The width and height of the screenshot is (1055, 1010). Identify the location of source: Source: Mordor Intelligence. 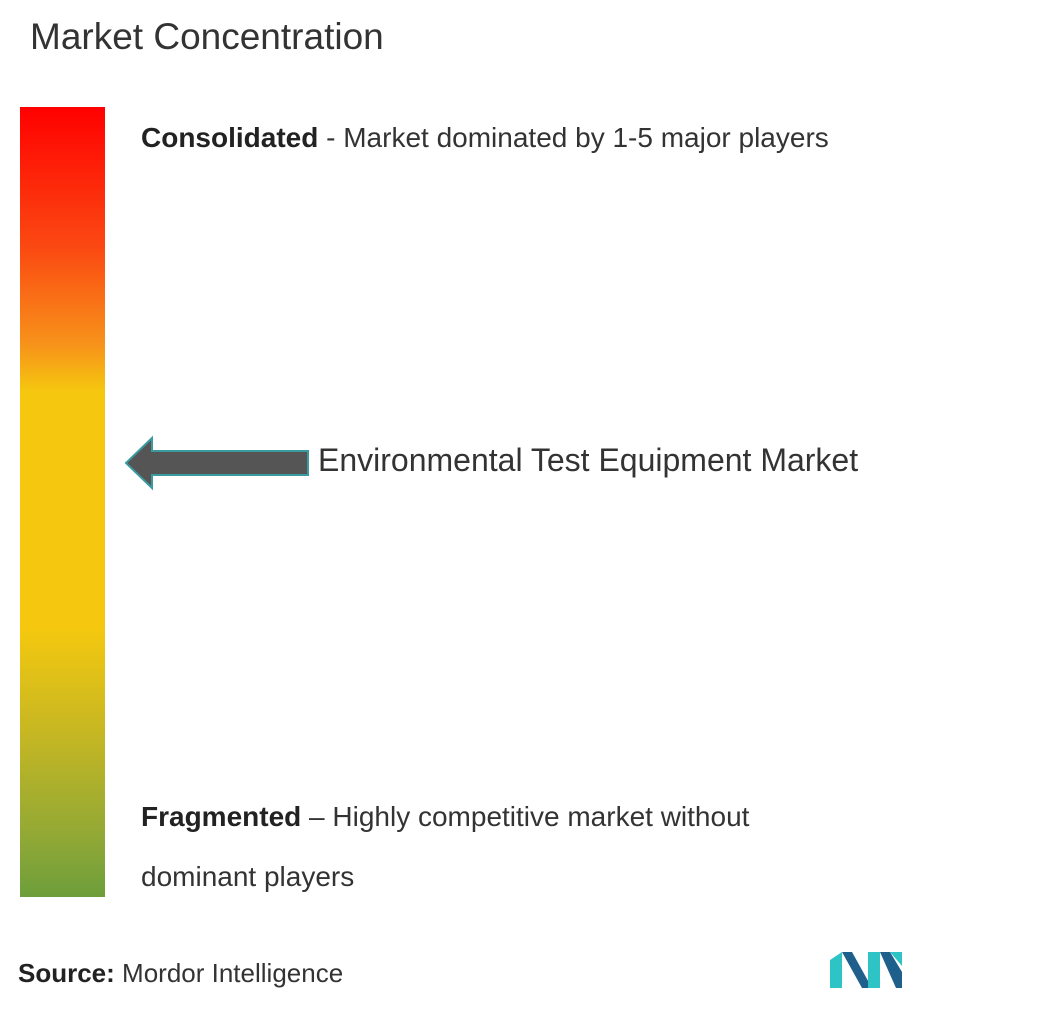
(180, 973).